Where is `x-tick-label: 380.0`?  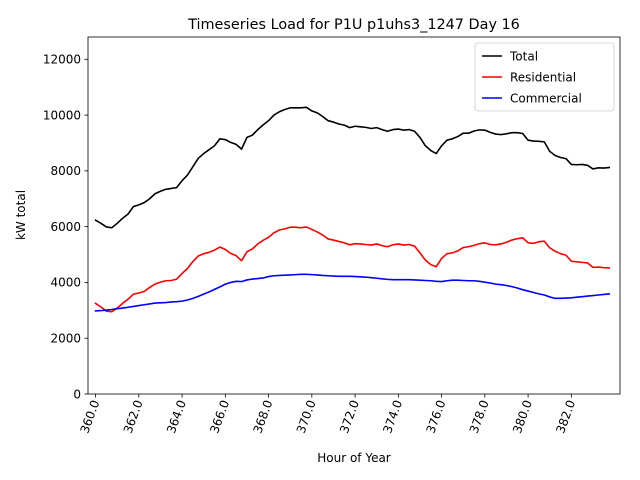
x-tick-label: 380.0 is located at coordinates (522, 416).